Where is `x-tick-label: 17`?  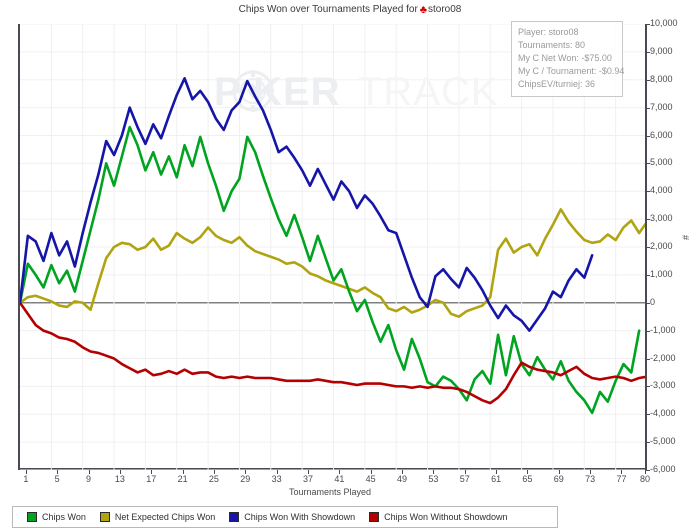
x-tick-label: 17 is located at coordinates (151, 479).